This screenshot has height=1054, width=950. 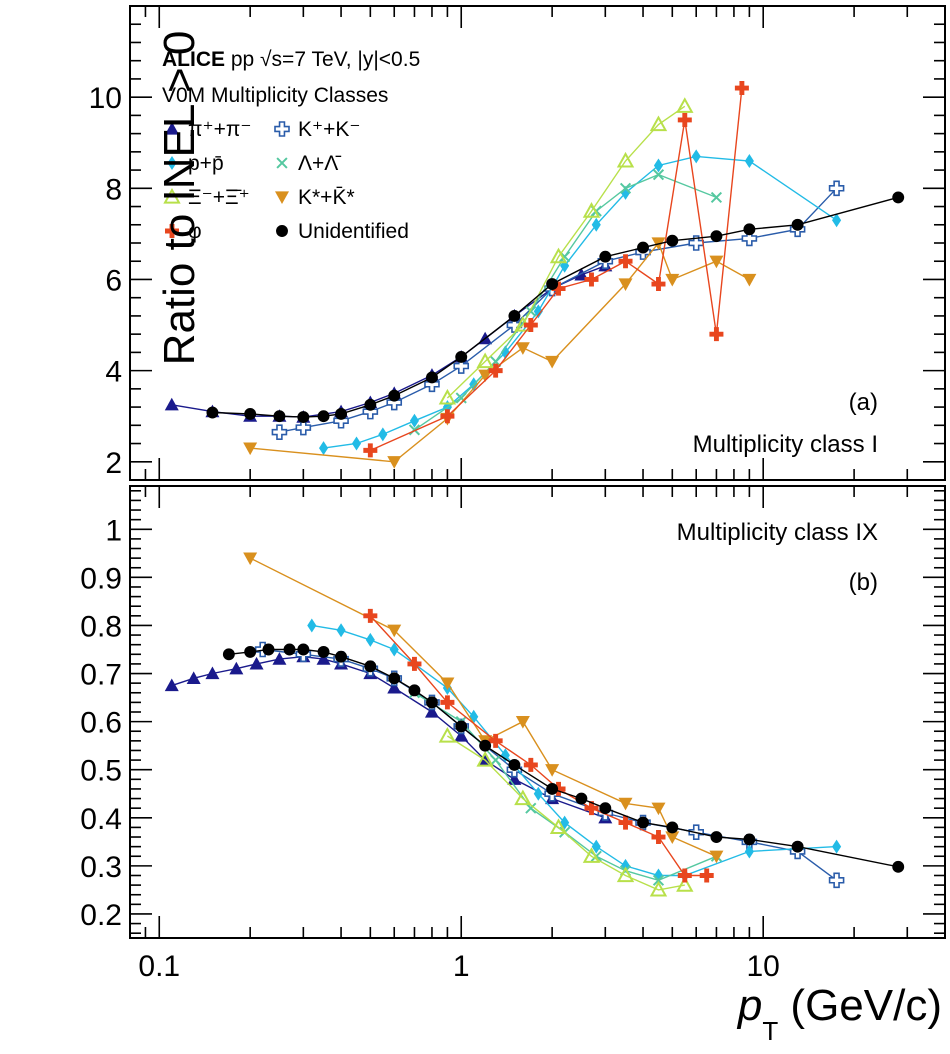 I want to click on panel-b-y-tick-label: 0.9, so click(x=101, y=578).